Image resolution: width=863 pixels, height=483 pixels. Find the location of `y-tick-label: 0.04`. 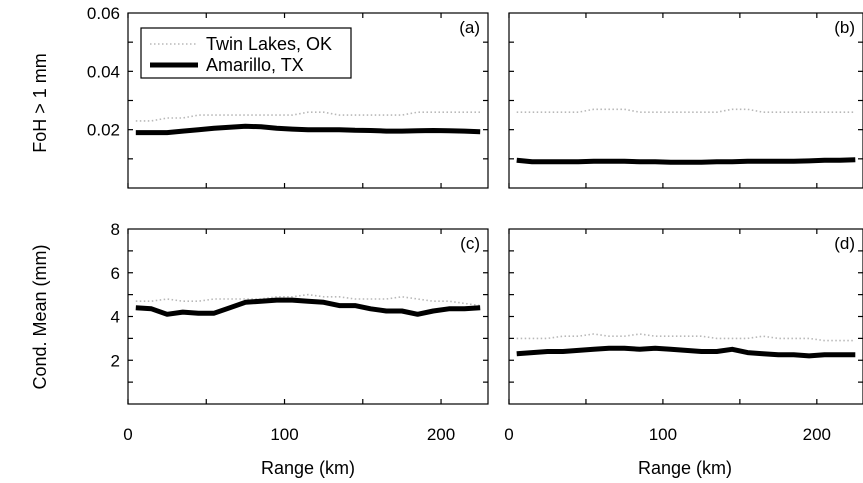

y-tick-label: 0.04 is located at coordinates (103, 71).